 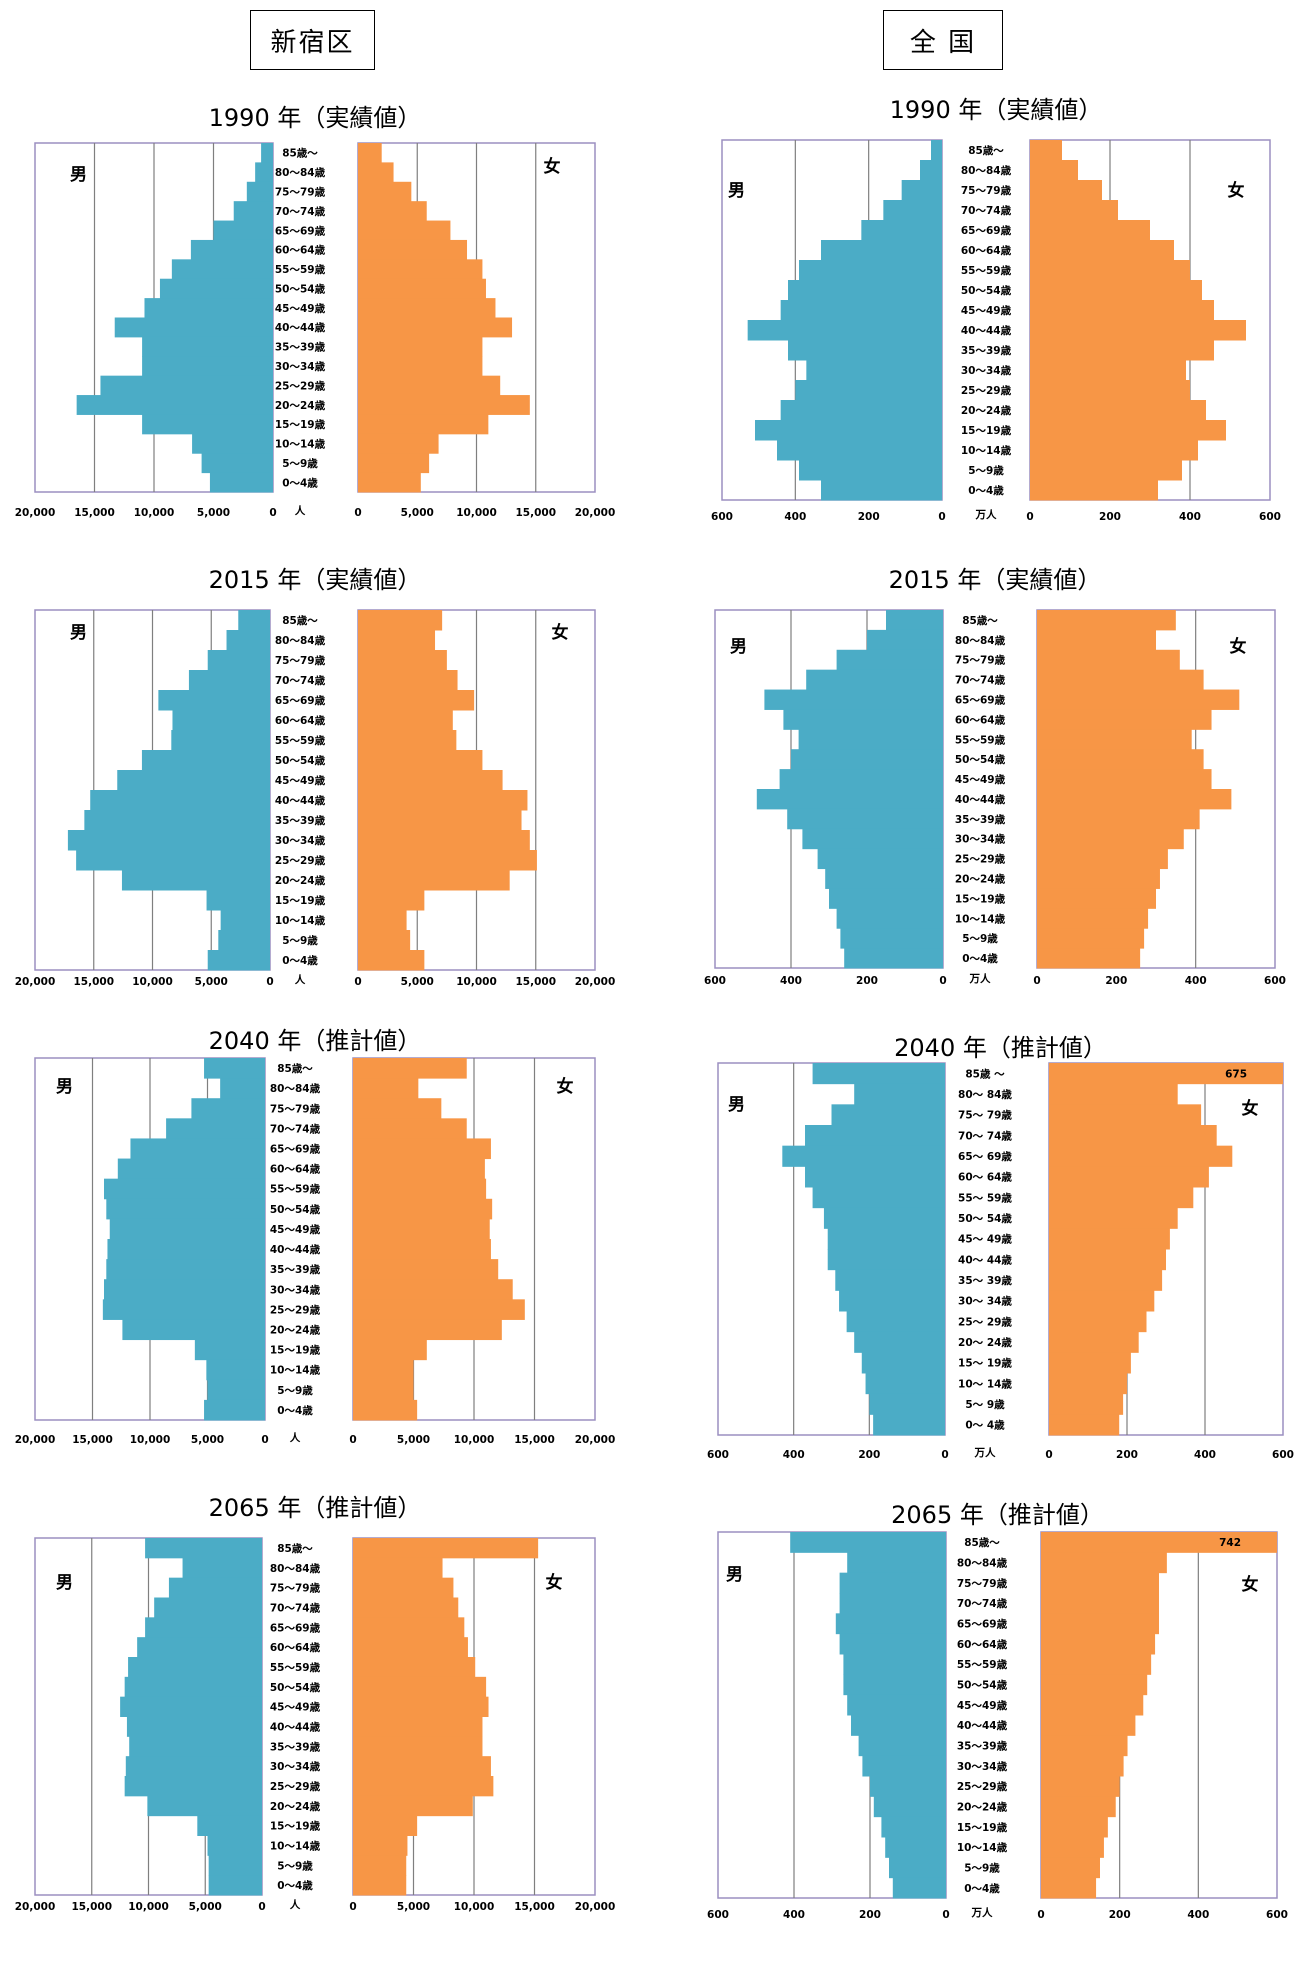 What do you see at coordinates (295, 1269) in the screenshot?
I see `age-label: 35～39歳` at bounding box center [295, 1269].